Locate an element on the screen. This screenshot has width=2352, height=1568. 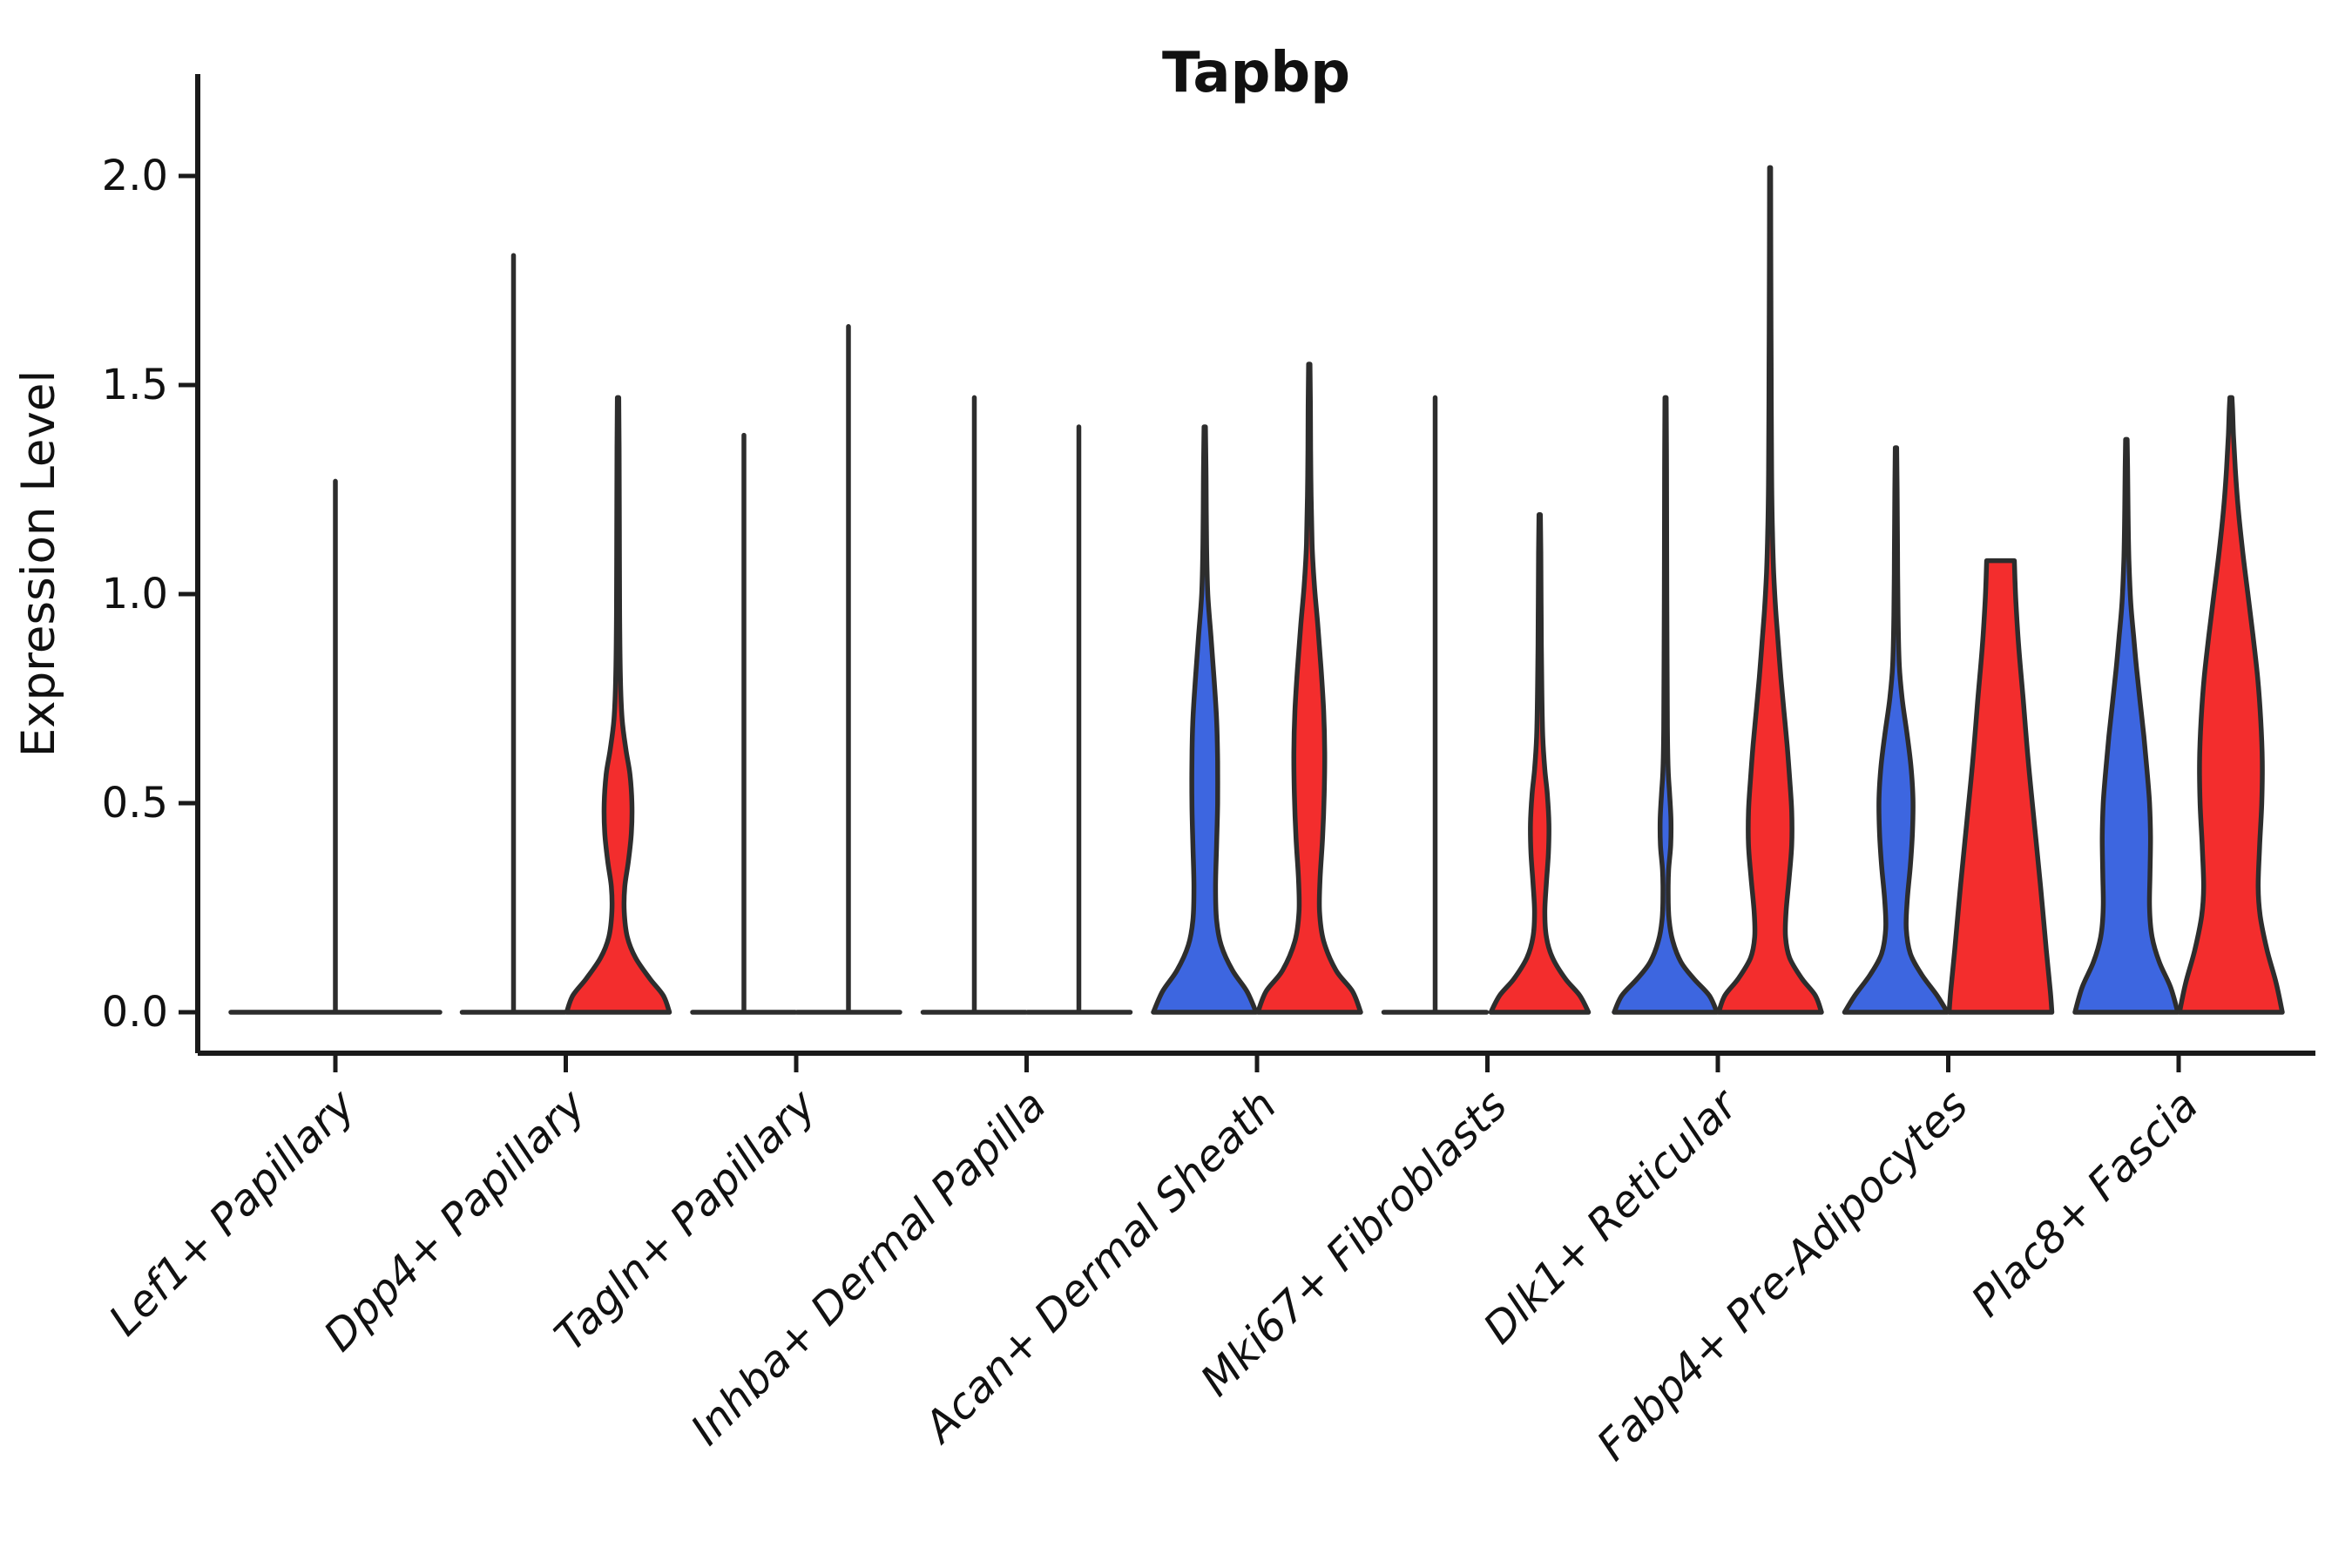
violin-lef1-papillary-single is located at coordinates (335, 746).